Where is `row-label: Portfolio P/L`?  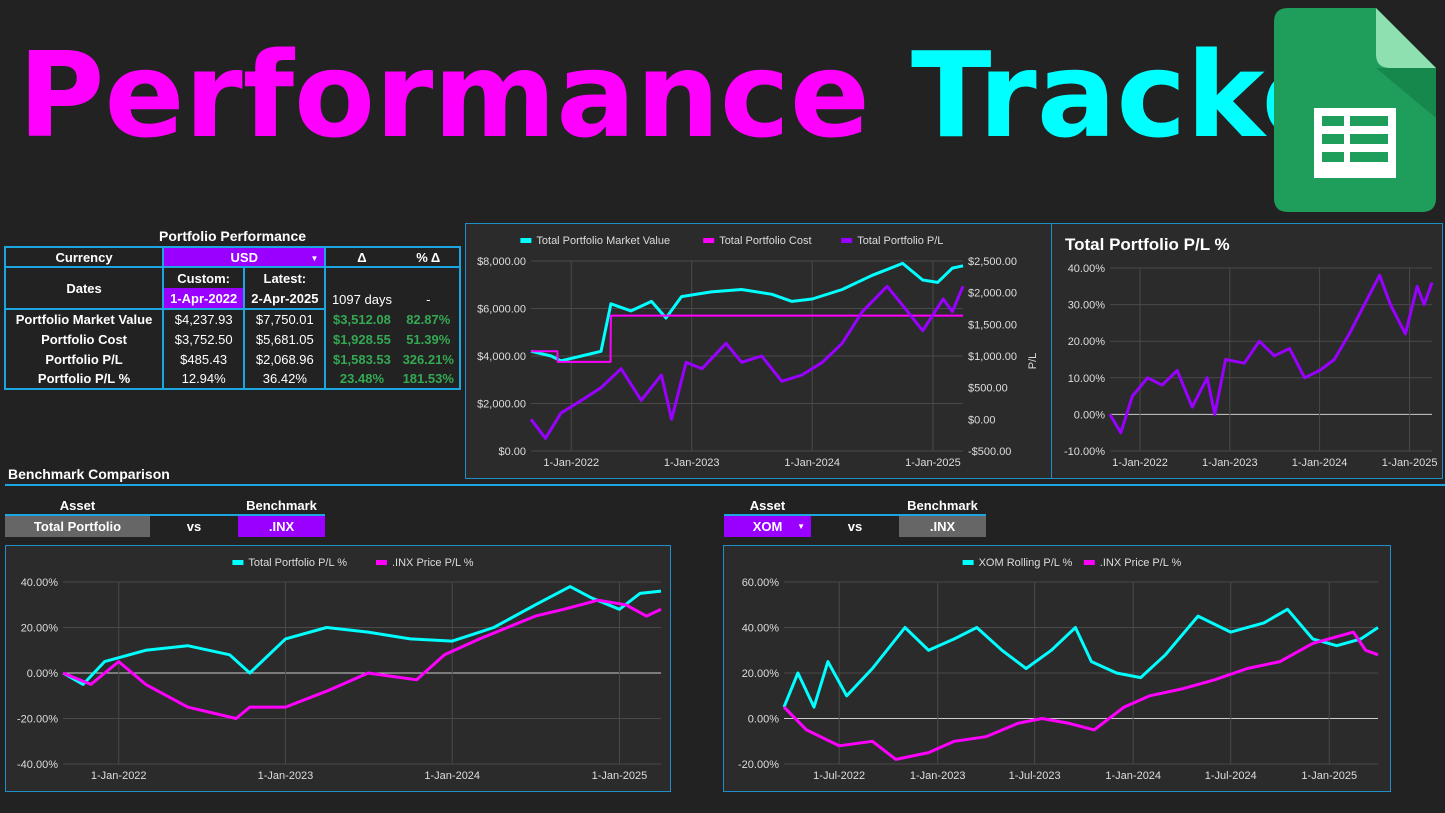
row-label: Portfolio P/L is located at coordinates (83, 359).